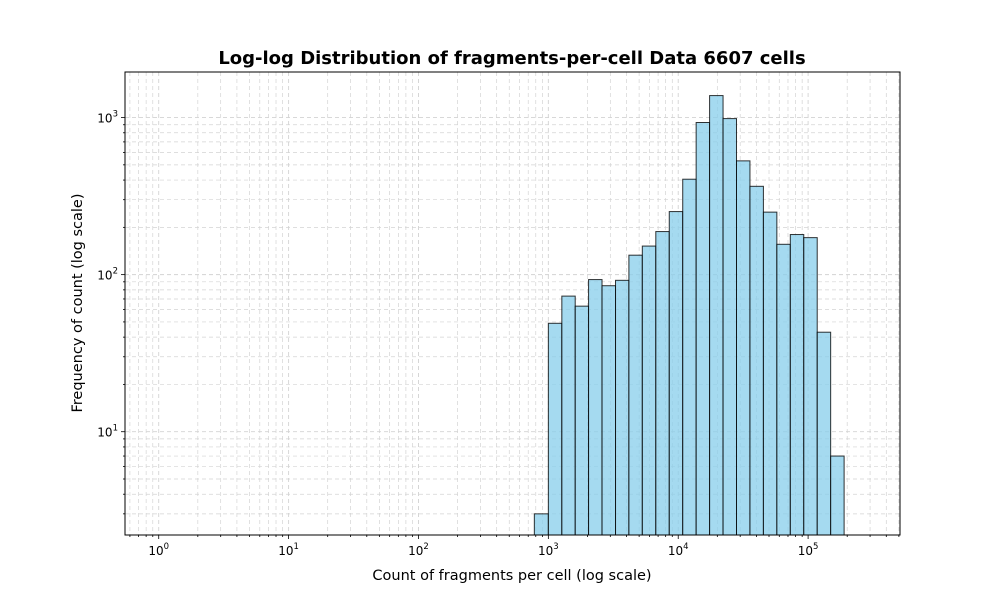 Image resolution: width=1000 pixels, height=600 pixels. I want to click on y-tick-exponent: 2, so click(115, 272).